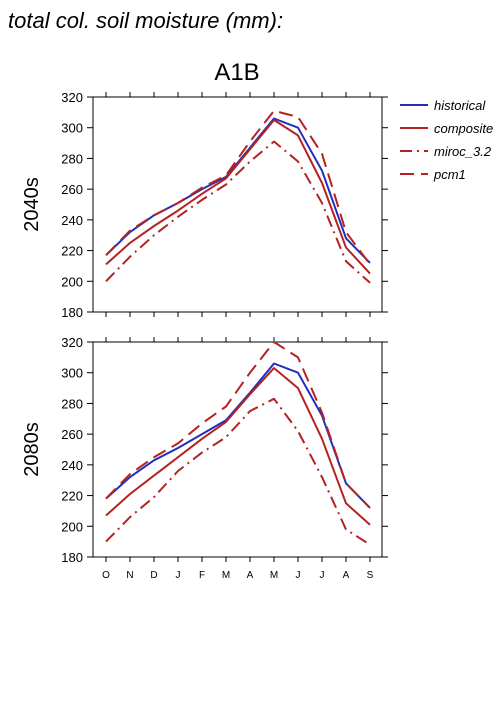 This screenshot has height=709, width=501. What do you see at coordinates (460, 105) in the screenshot?
I see `legend-label: historical` at bounding box center [460, 105].